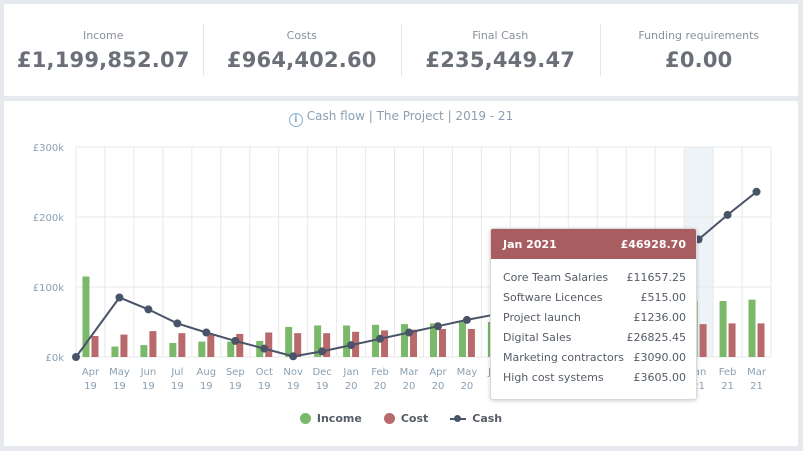  Describe the element at coordinates (553, 377) in the screenshot. I see `tooltip-row-label: High cost systems` at that location.